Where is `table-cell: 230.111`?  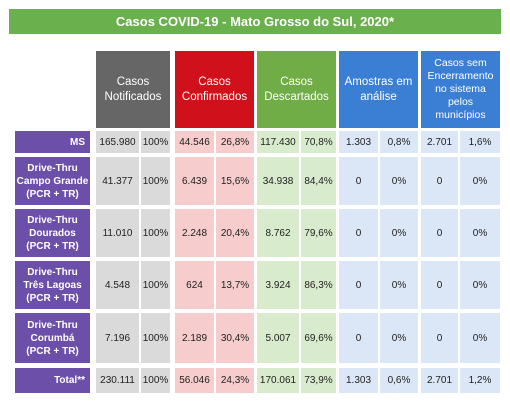
table-cell: 230.111 is located at coordinates (117, 380).